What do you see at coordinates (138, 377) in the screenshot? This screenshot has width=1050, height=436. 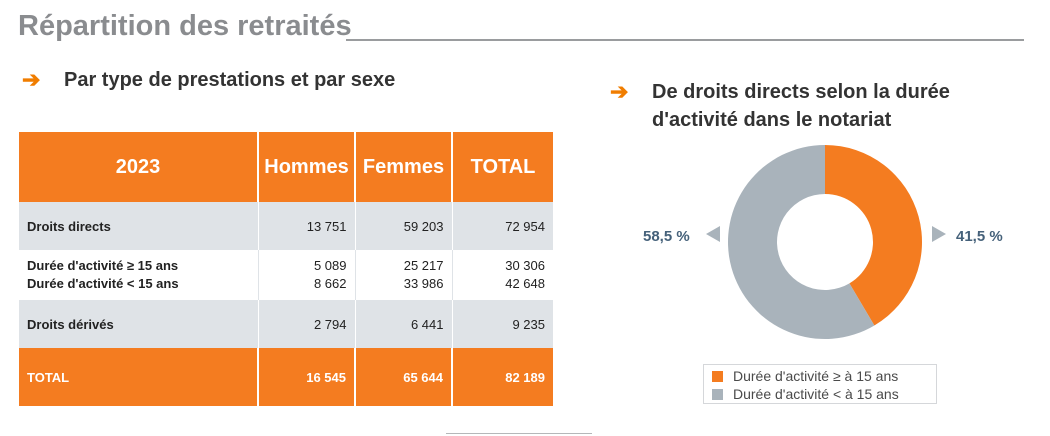 I see `row-label: TOTAL` at bounding box center [138, 377].